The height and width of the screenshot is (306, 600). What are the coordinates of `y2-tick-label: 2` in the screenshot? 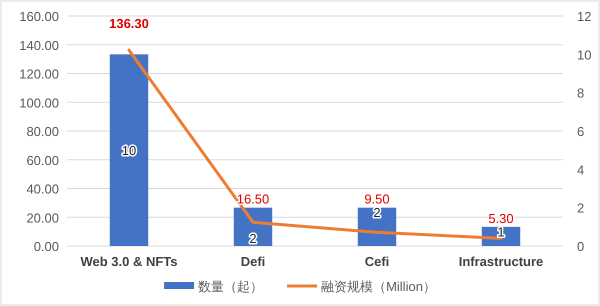 It's located at (580, 208).